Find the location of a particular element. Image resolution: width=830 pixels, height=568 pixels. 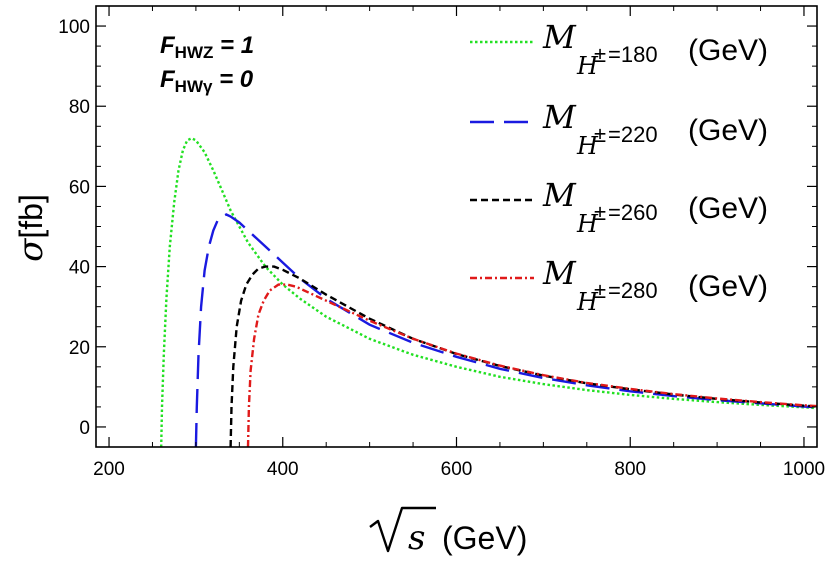

legend-value: =220 is located at coordinates (633, 134).